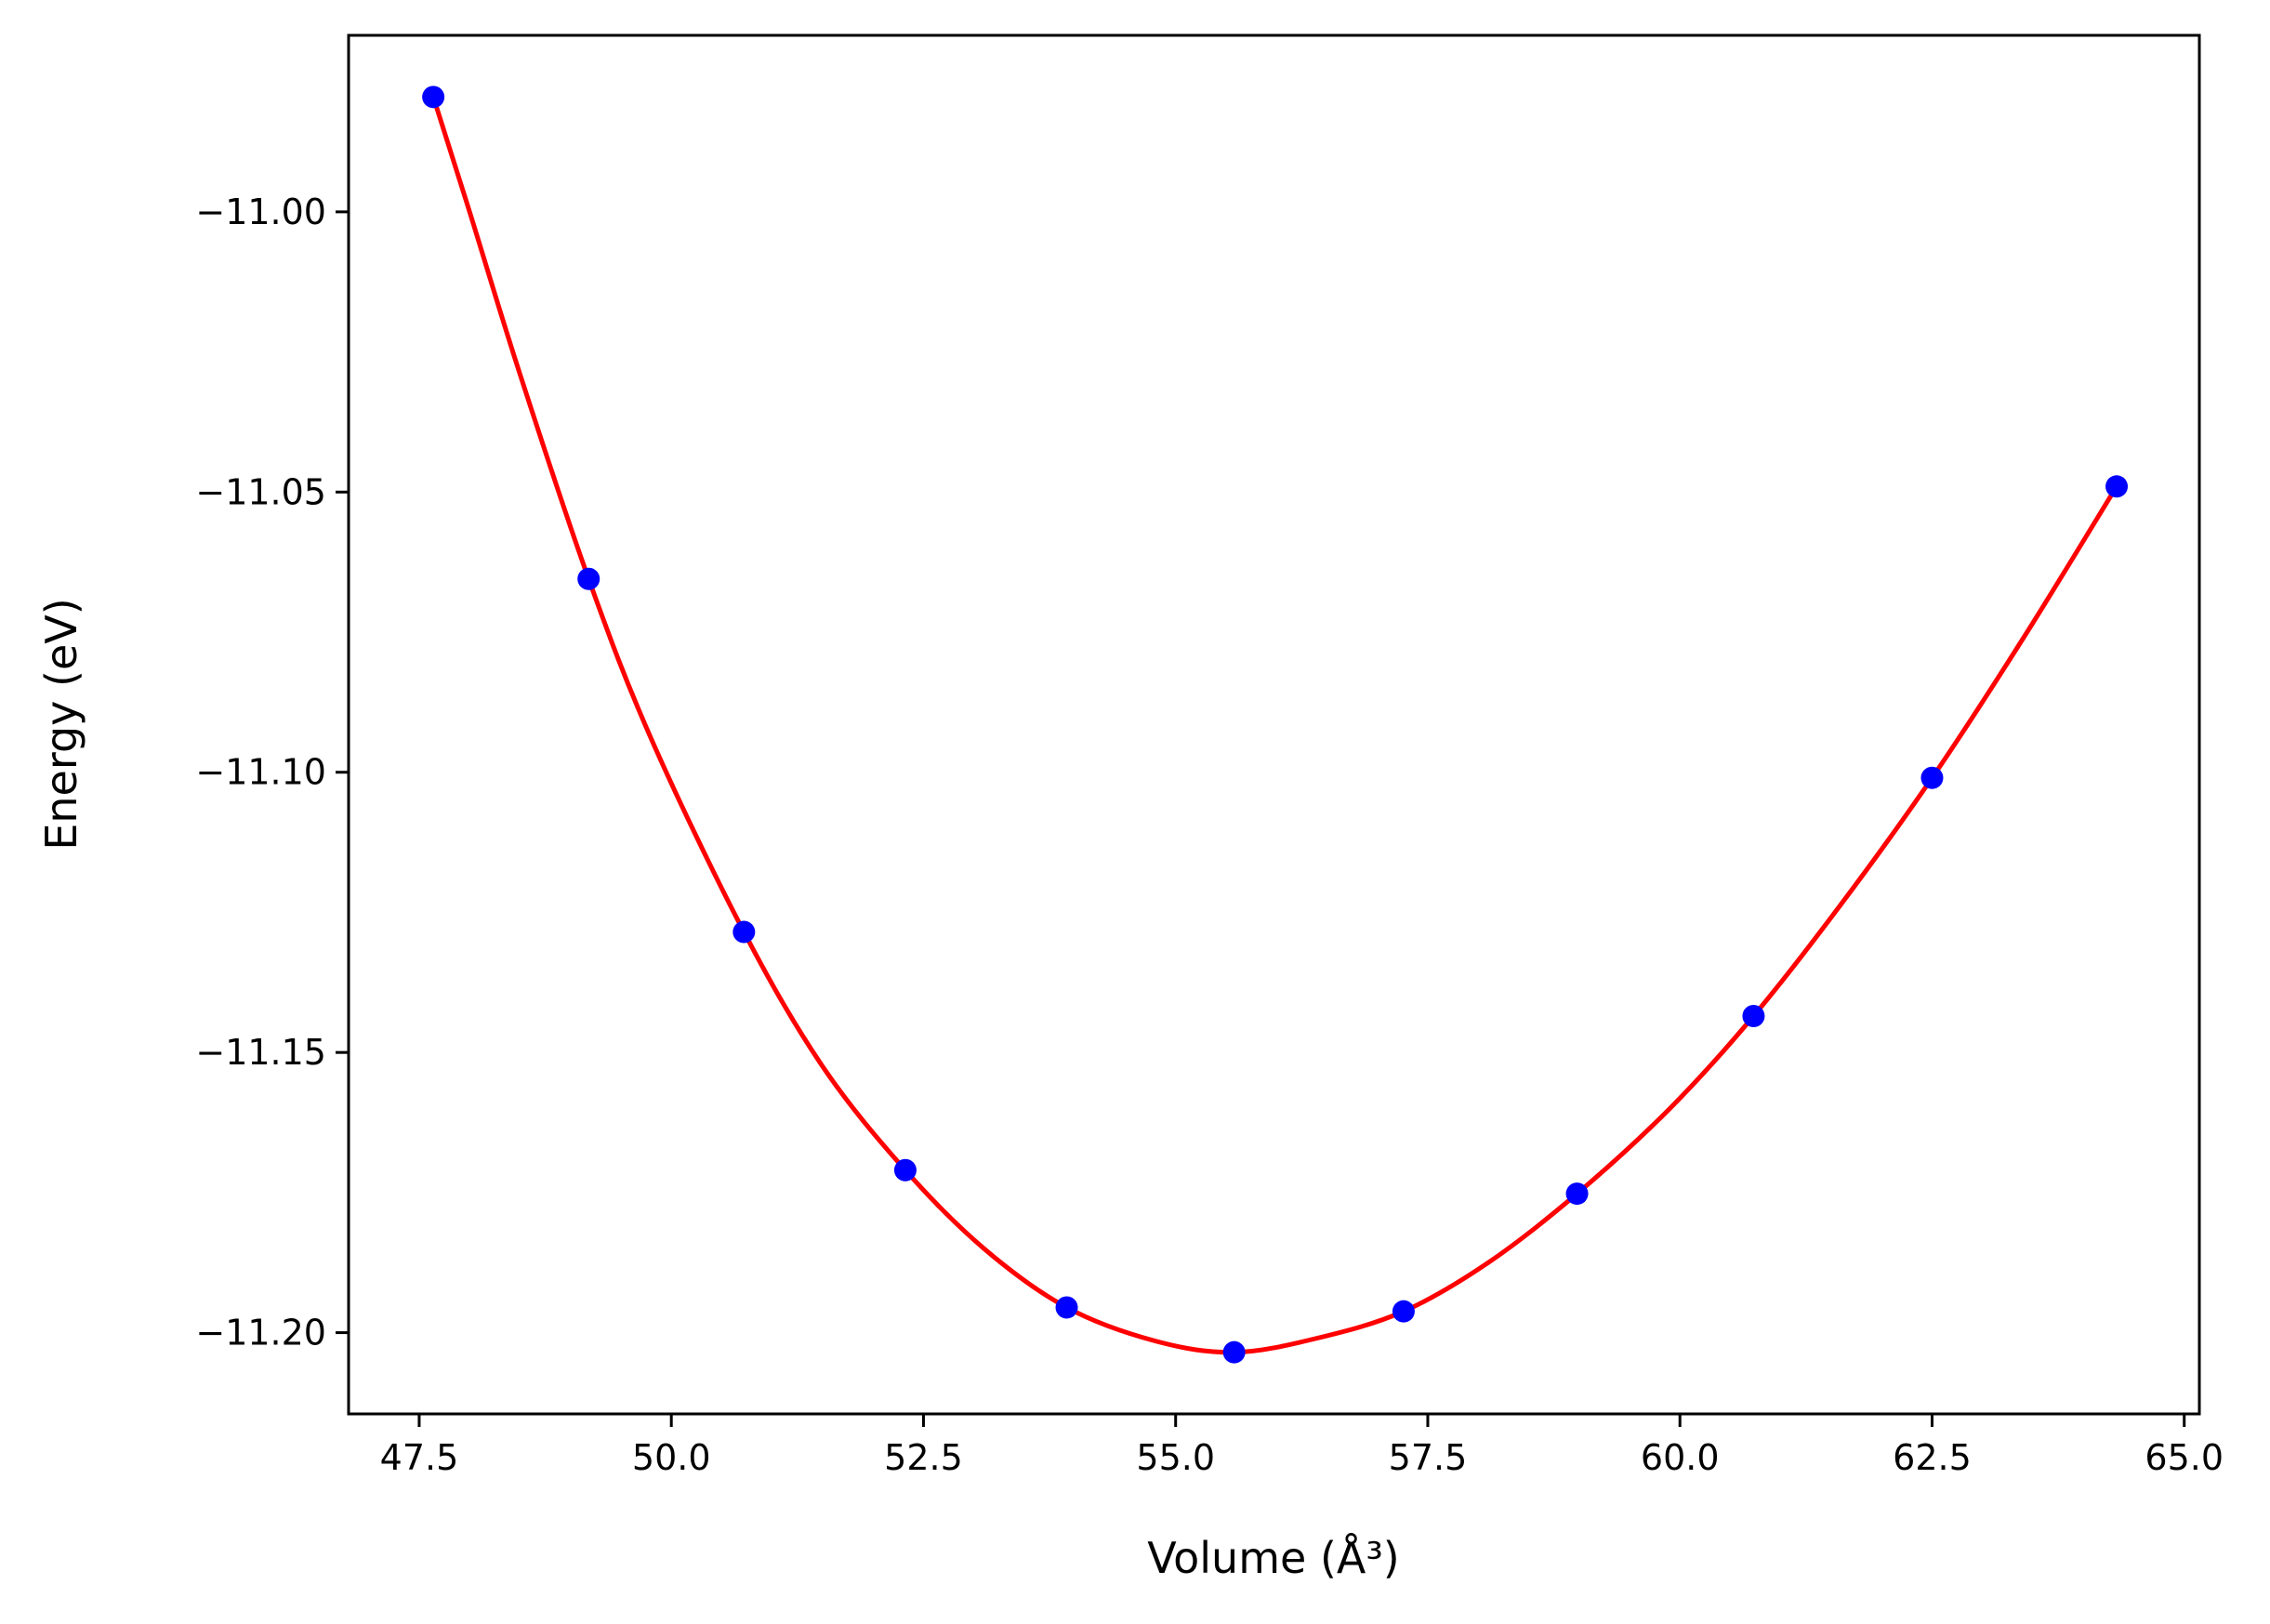  Describe the element at coordinates (260, 772) in the screenshot. I see `y-tick-label: −11.10` at that location.